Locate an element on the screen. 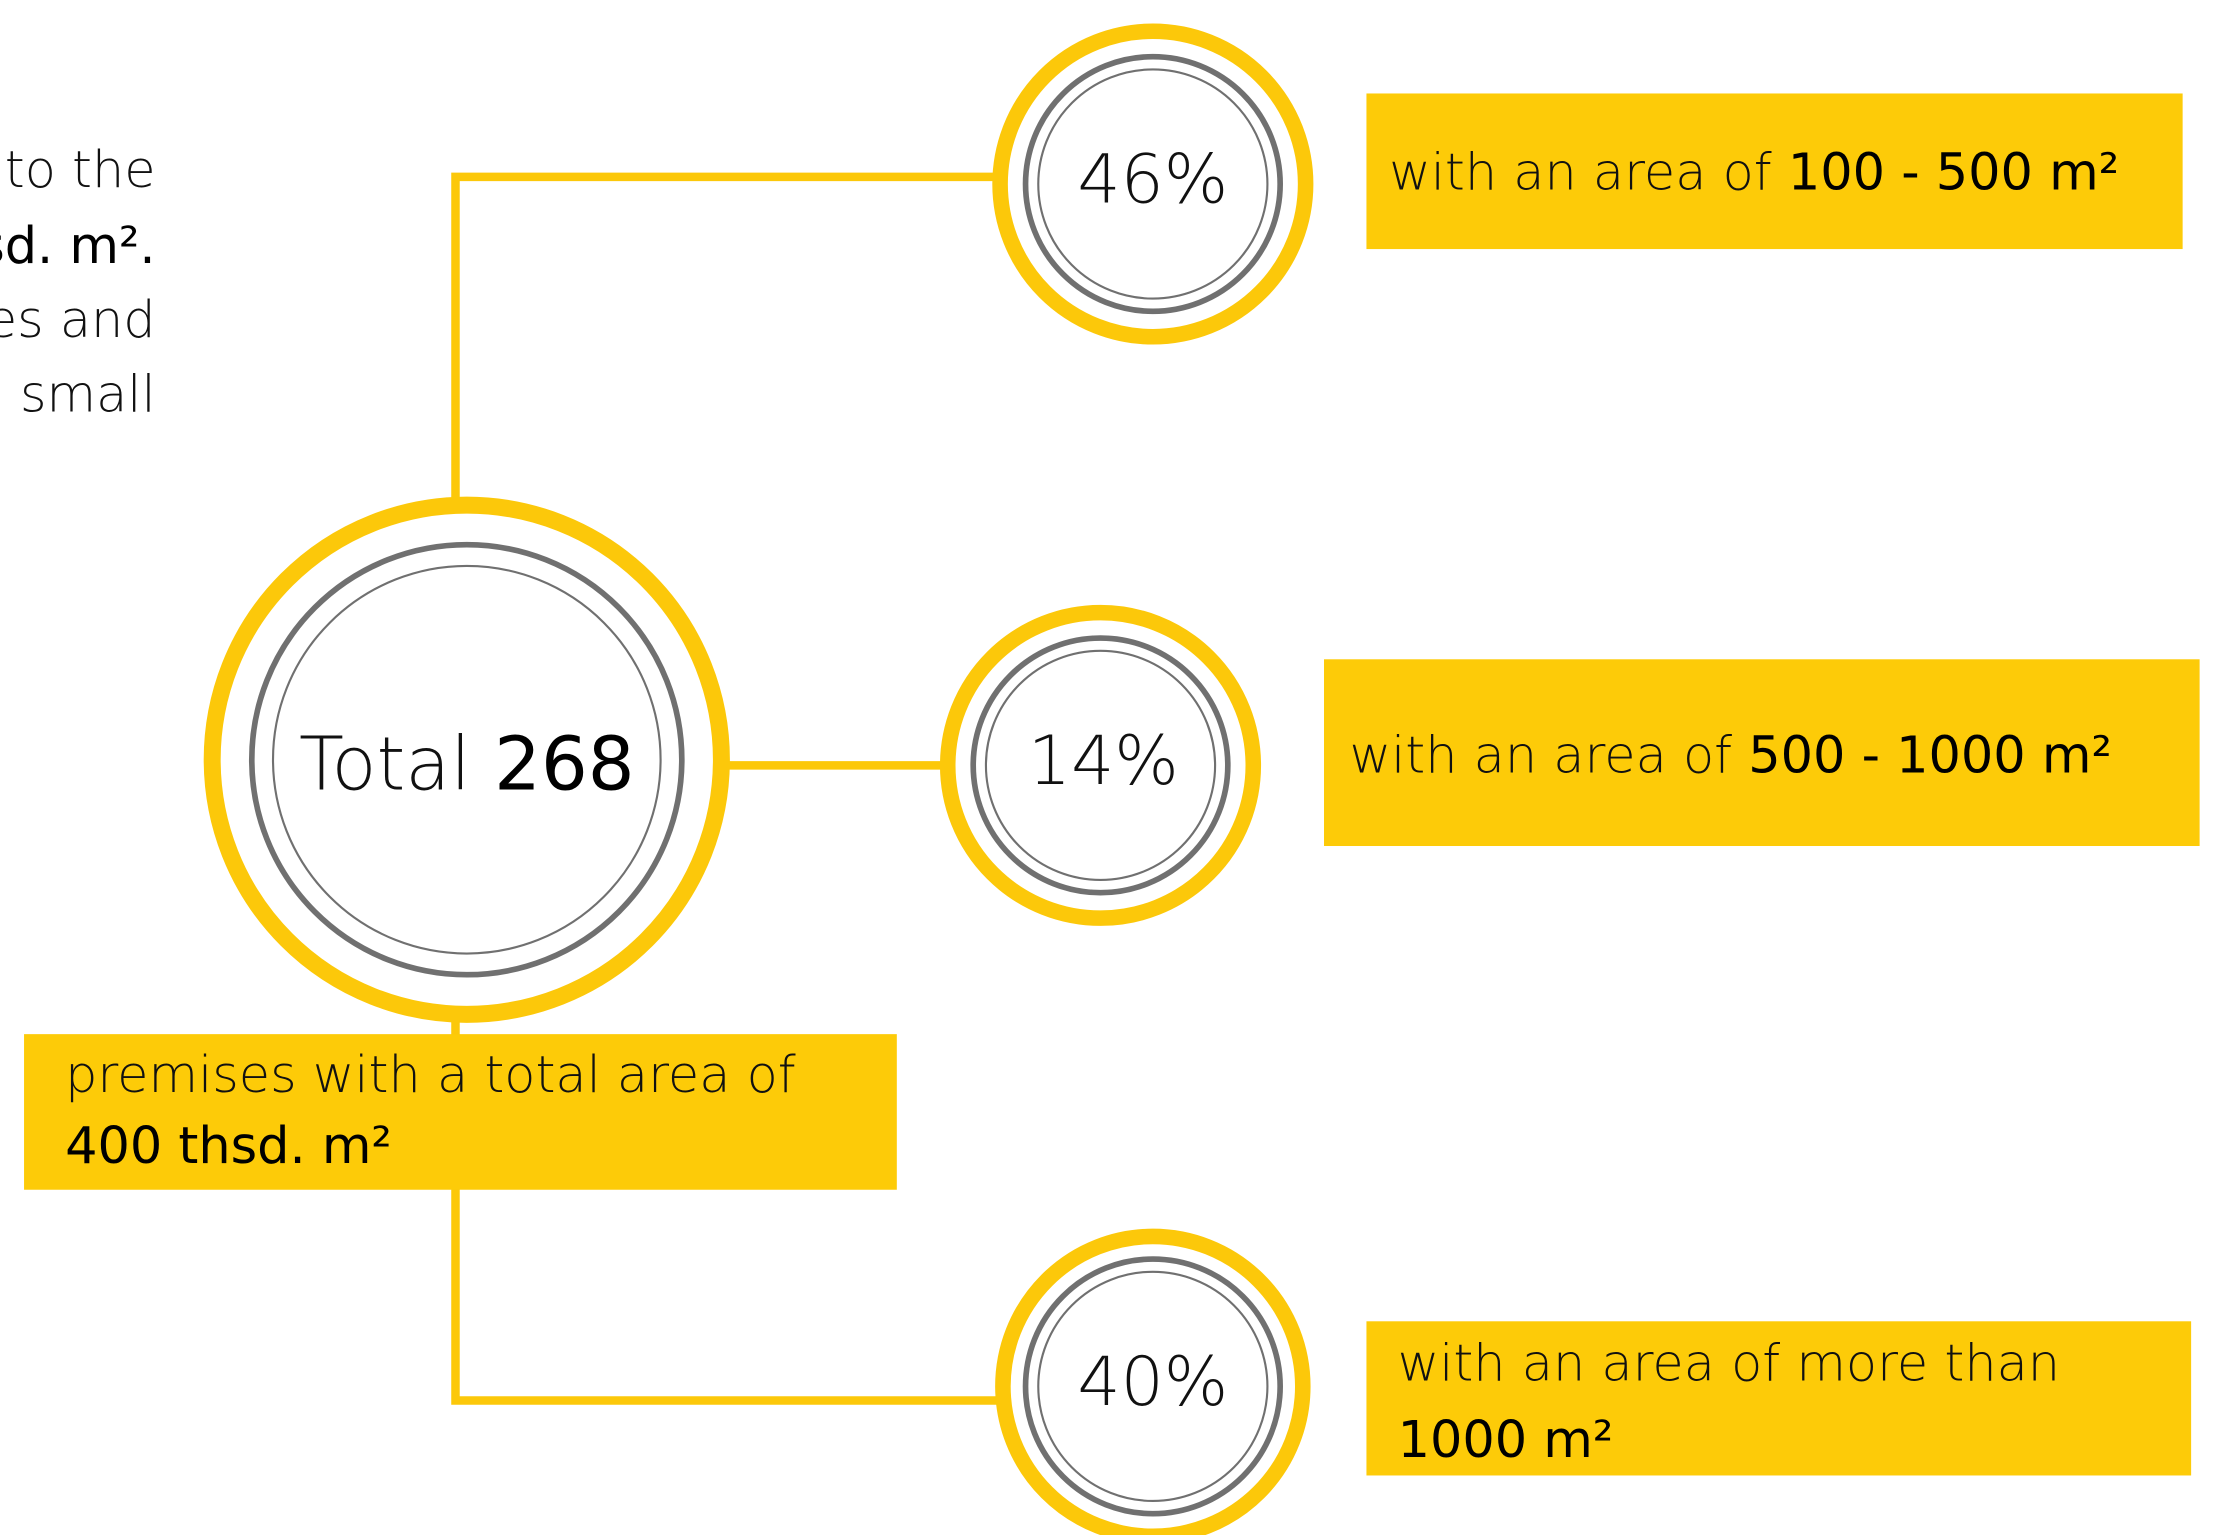 This screenshot has width=2218, height=1535. center-circle: Total 268 is located at coordinates (466, 759).